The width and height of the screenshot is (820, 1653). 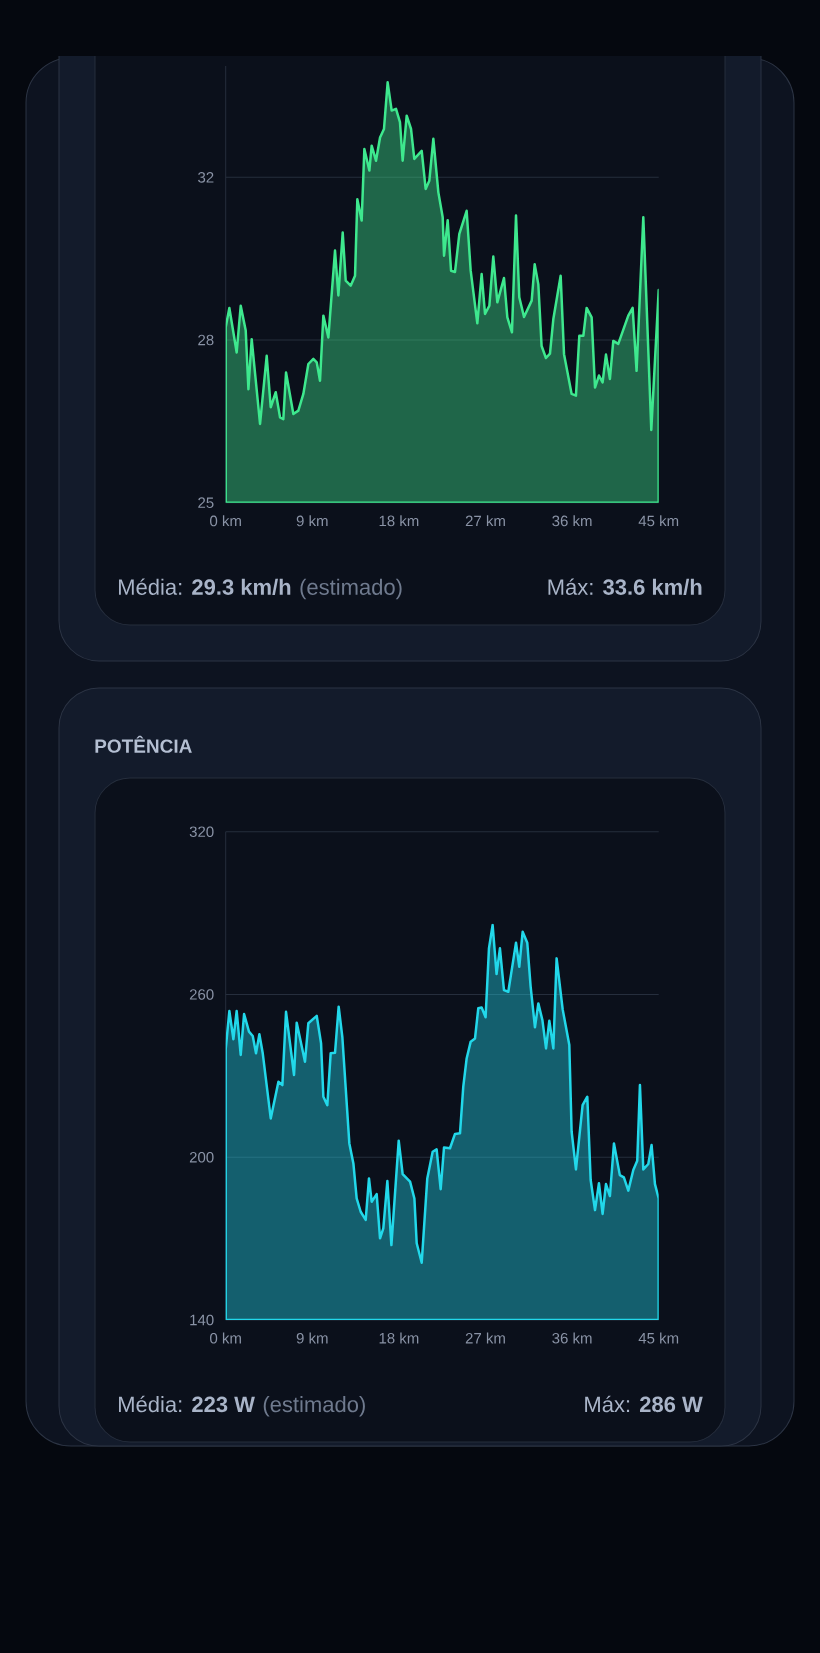 What do you see at coordinates (206, 340) in the screenshot?
I see `y-tick-label: 28` at bounding box center [206, 340].